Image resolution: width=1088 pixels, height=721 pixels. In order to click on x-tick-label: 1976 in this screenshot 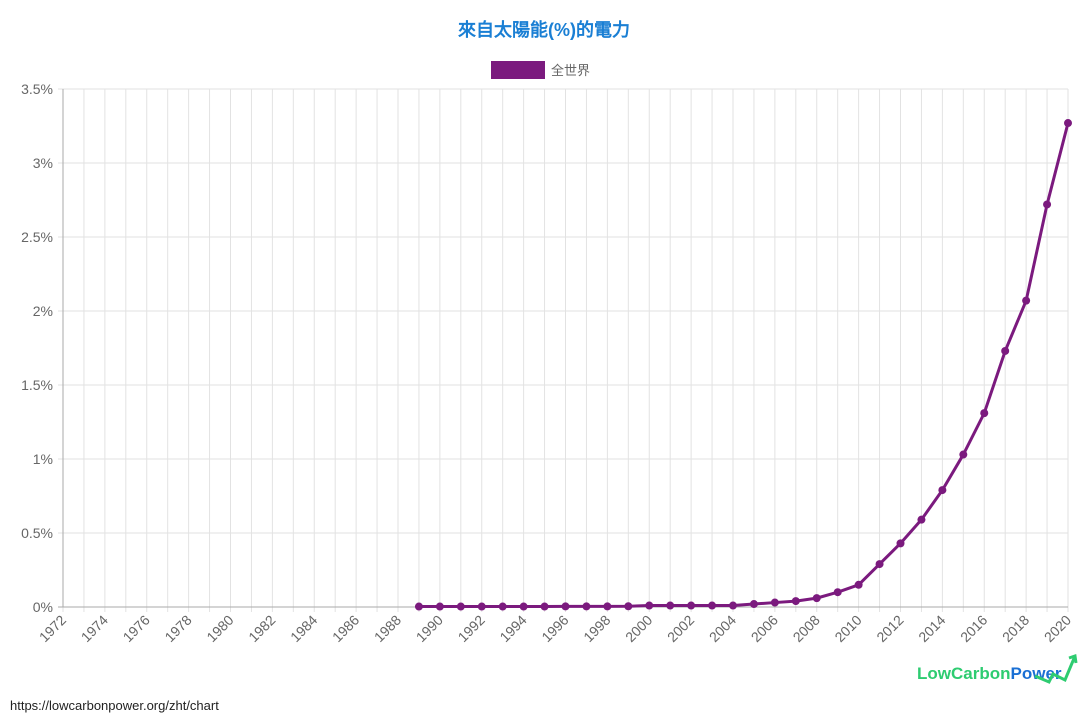, I will do `click(136, 628)`.